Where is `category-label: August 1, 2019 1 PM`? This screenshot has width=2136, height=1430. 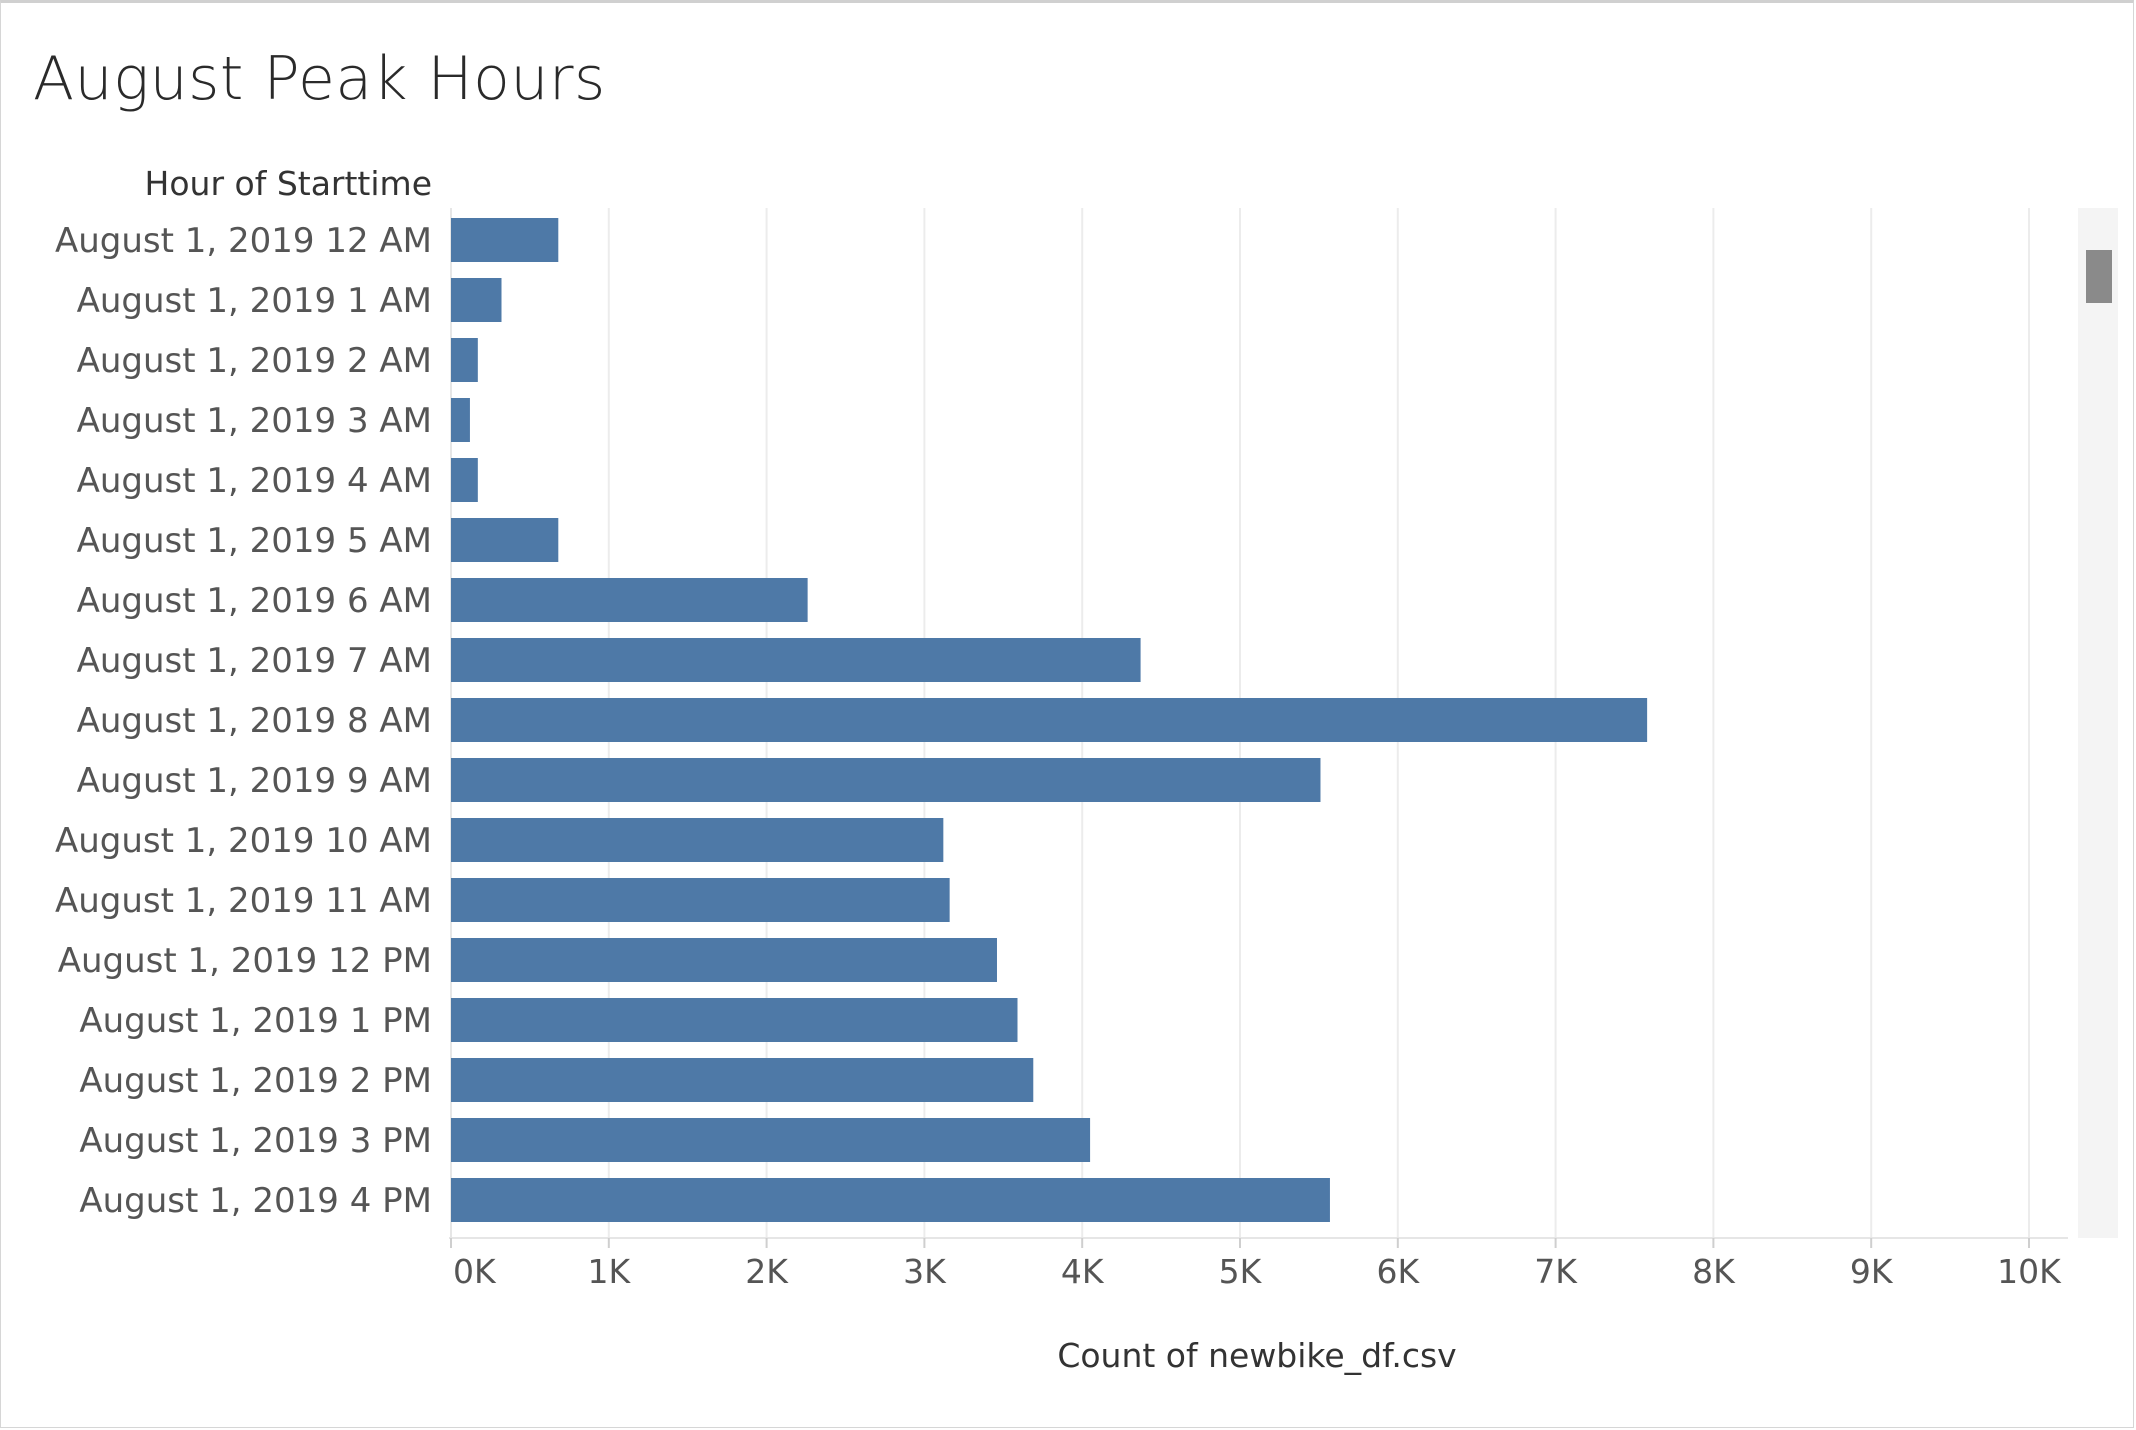 category-label: August 1, 2019 1 PM is located at coordinates (255, 1021).